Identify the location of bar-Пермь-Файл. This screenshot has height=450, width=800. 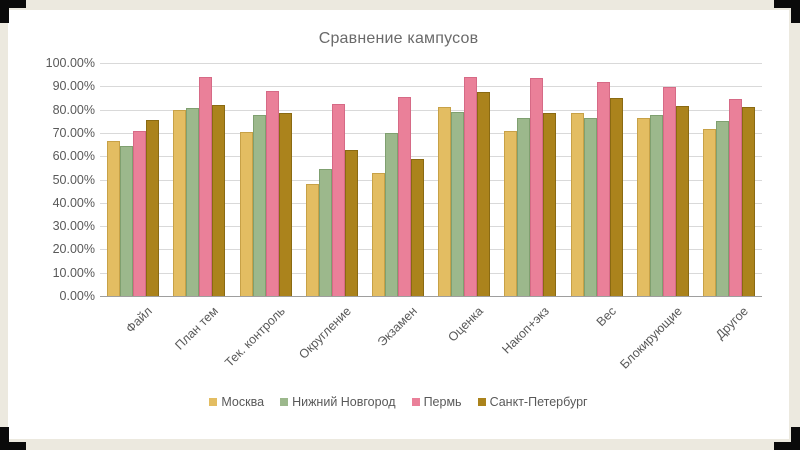
(140, 213).